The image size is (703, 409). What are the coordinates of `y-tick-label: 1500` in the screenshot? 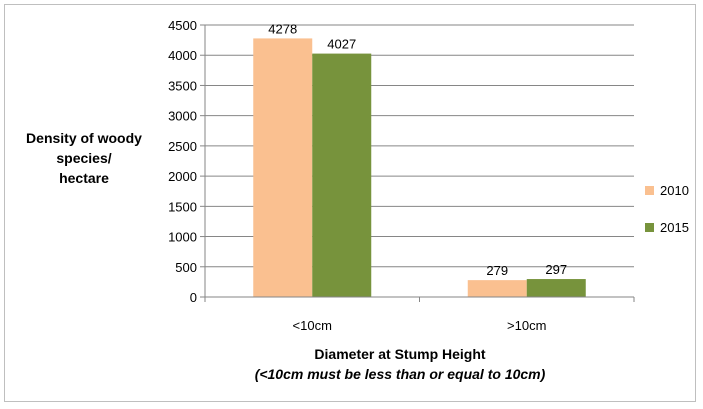 It's located at (182, 206).